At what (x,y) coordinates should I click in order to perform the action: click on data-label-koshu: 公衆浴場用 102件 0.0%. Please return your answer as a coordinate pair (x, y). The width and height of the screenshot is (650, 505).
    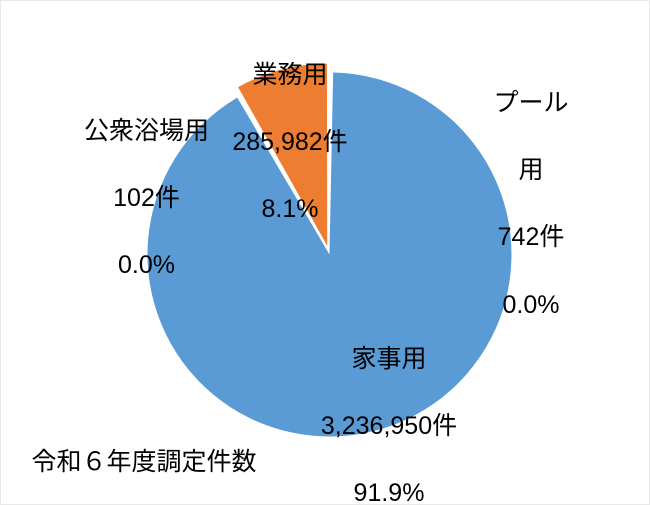
    Looking at the image, I should click on (146, 199).